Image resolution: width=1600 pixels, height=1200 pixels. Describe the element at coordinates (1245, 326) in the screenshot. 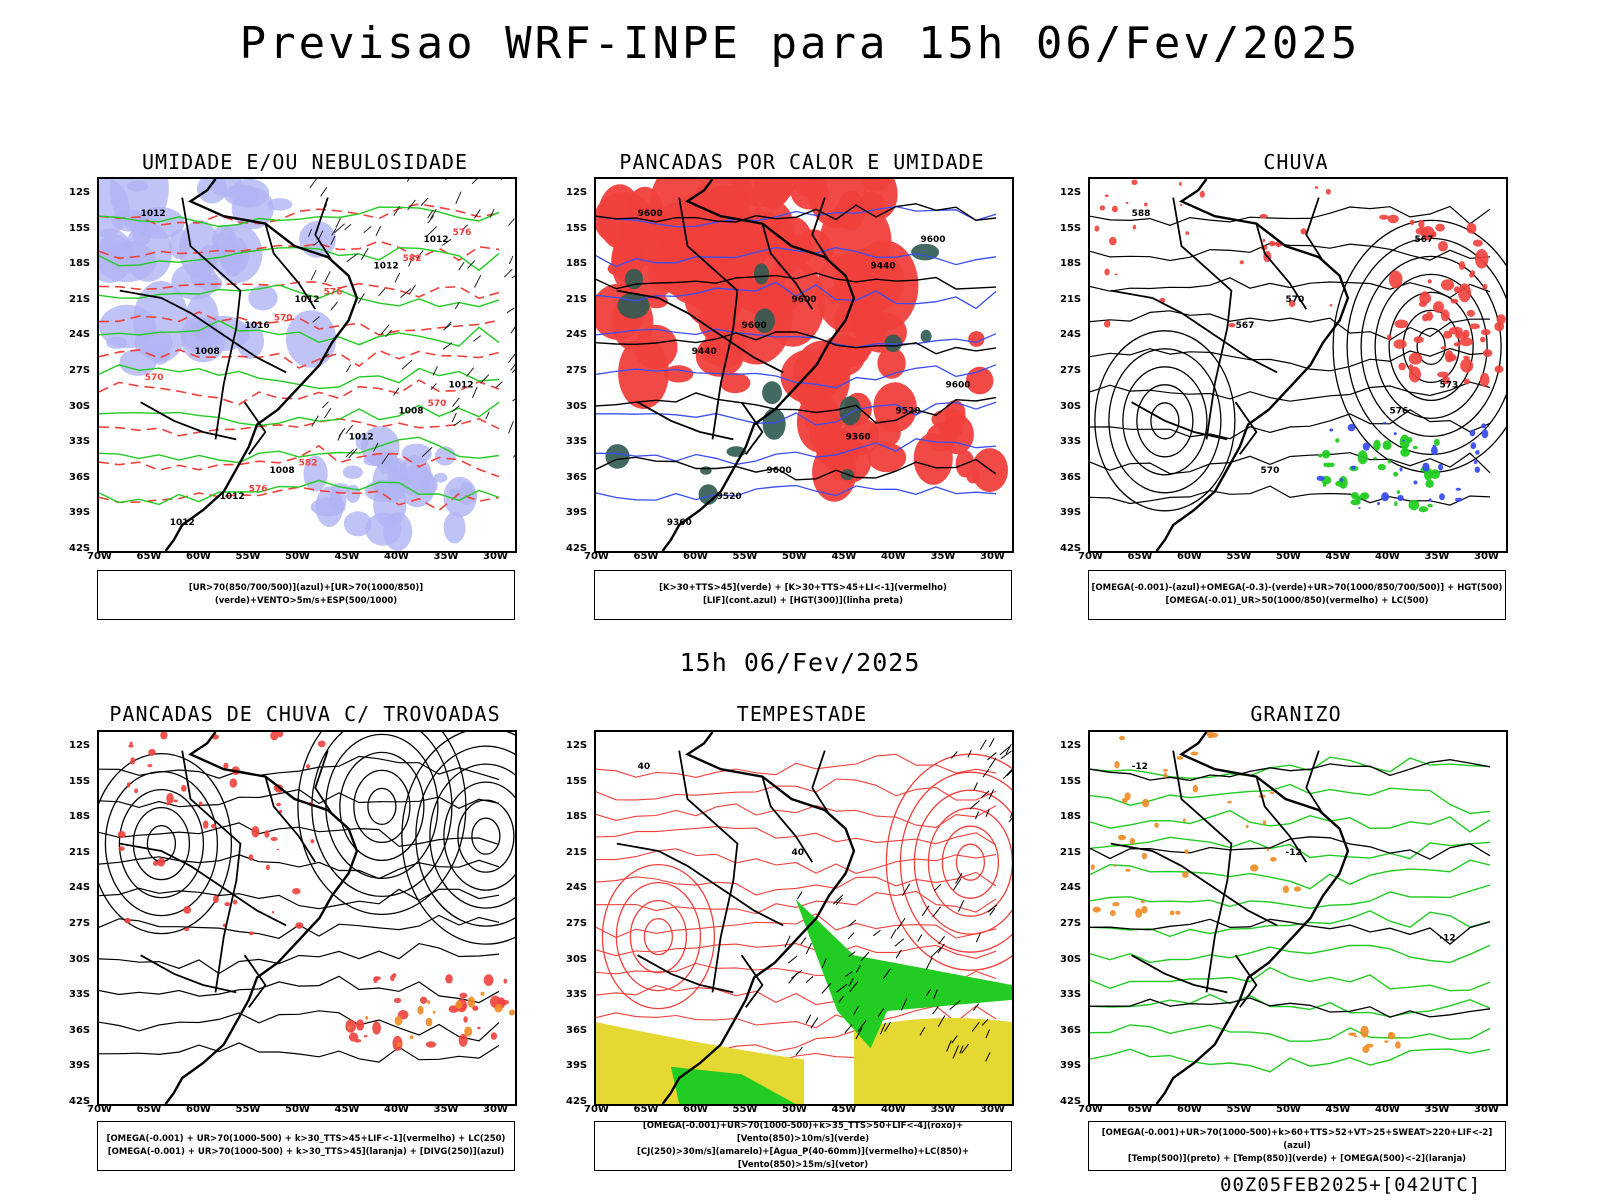

I see `contour-label: 567` at that location.